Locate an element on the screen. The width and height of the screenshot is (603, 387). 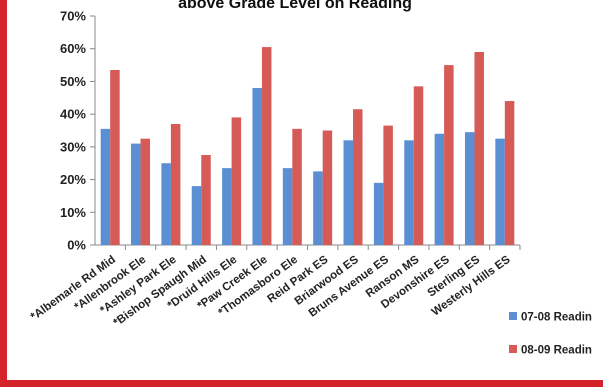
y-tick-label: 50% is located at coordinates (73, 81).